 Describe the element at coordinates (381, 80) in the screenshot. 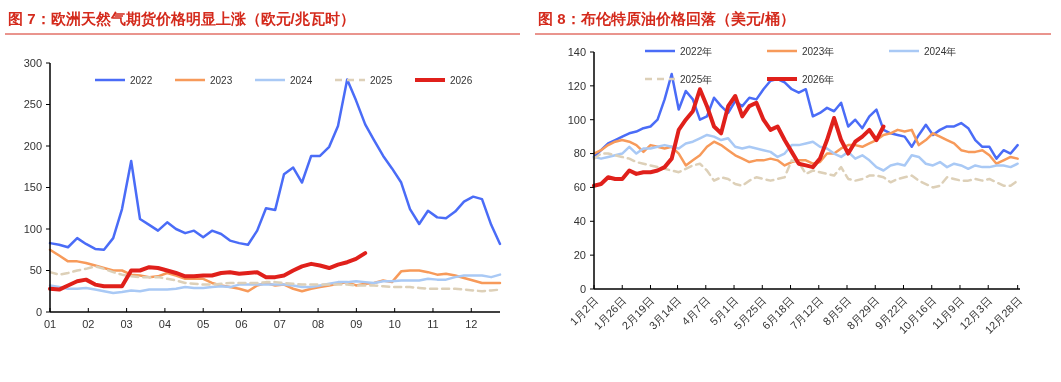

I see `legend-label: 2025` at that location.